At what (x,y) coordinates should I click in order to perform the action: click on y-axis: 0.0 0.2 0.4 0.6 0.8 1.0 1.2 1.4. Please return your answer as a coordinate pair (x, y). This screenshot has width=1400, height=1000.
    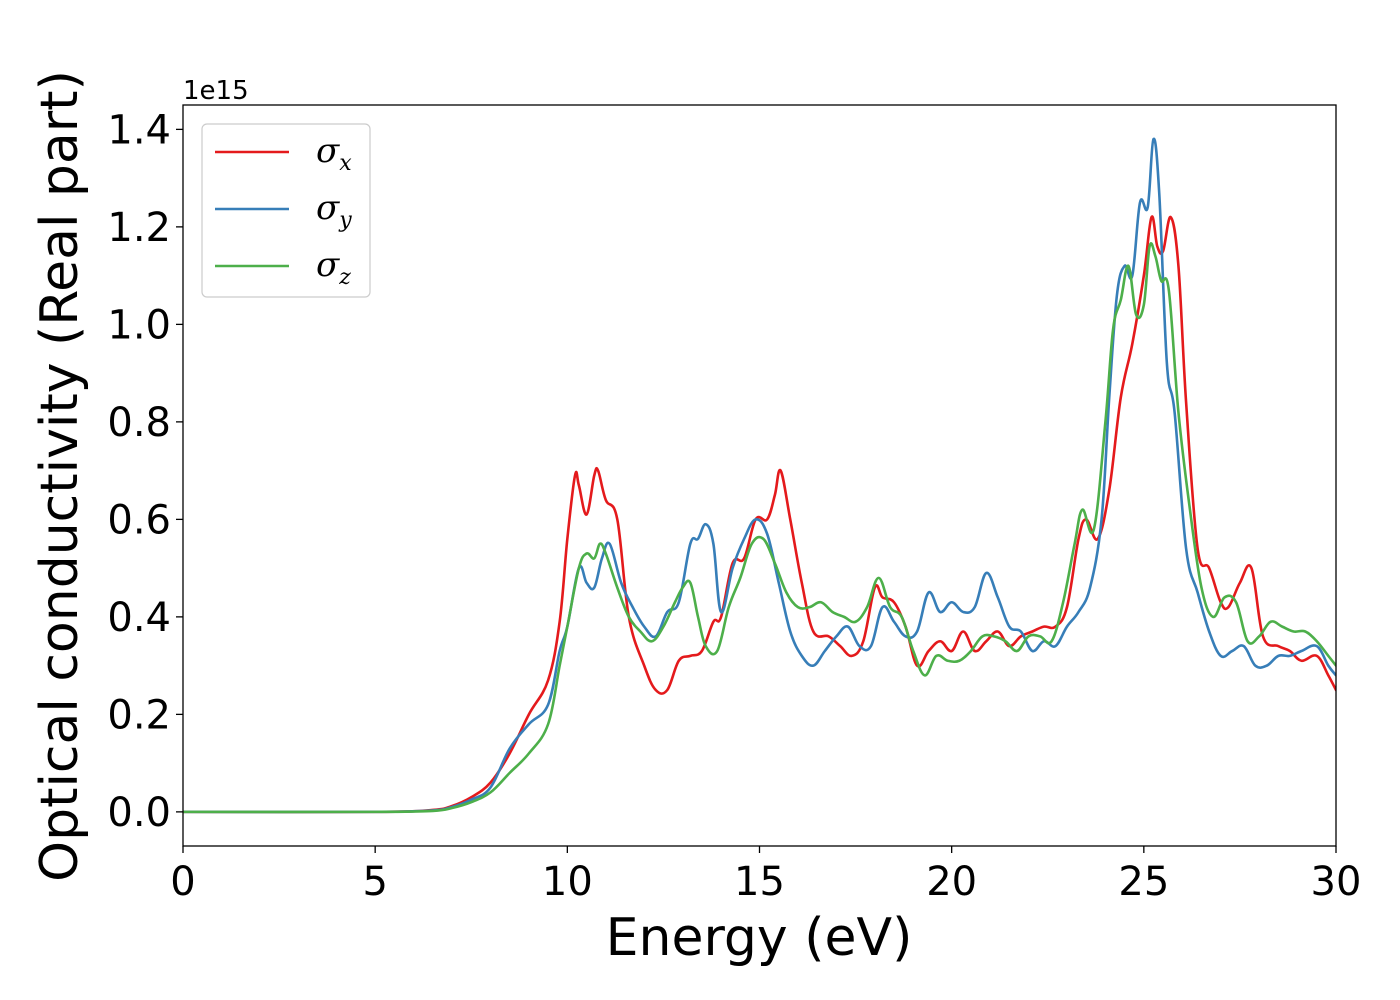
    Looking at the image, I should click on (145, 471).